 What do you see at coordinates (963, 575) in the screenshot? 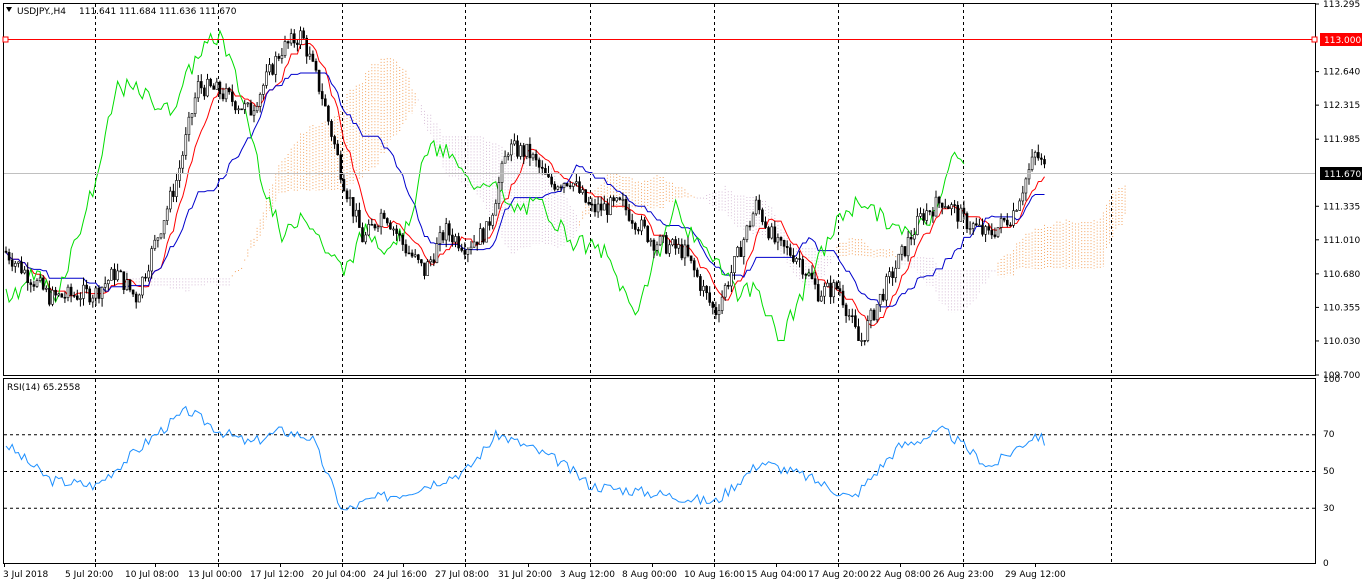
I see `time-tick-label: 26 Aug 23:00` at bounding box center [963, 575].